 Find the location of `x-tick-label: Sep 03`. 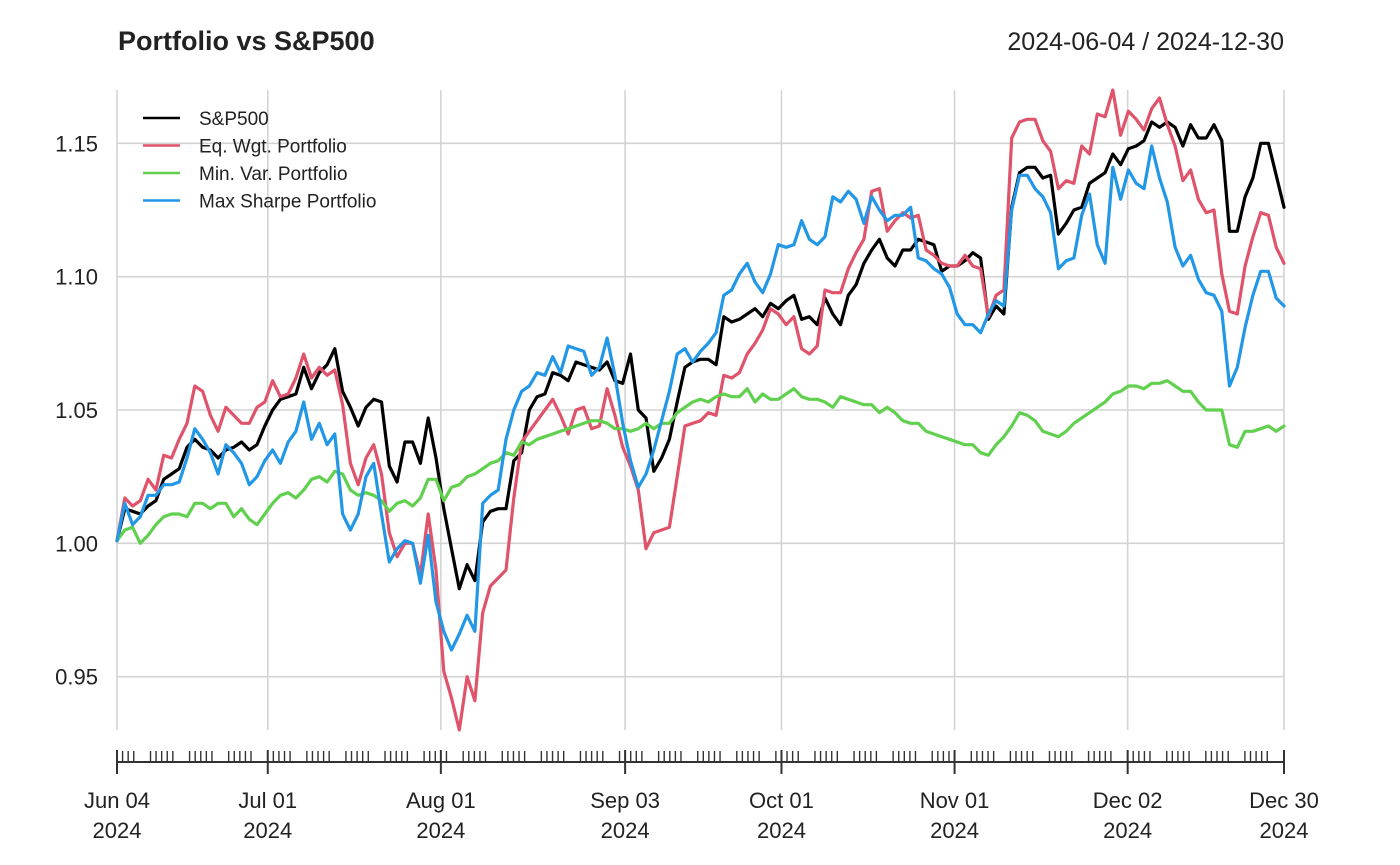

x-tick-label: Sep 03 is located at coordinates (625, 800).